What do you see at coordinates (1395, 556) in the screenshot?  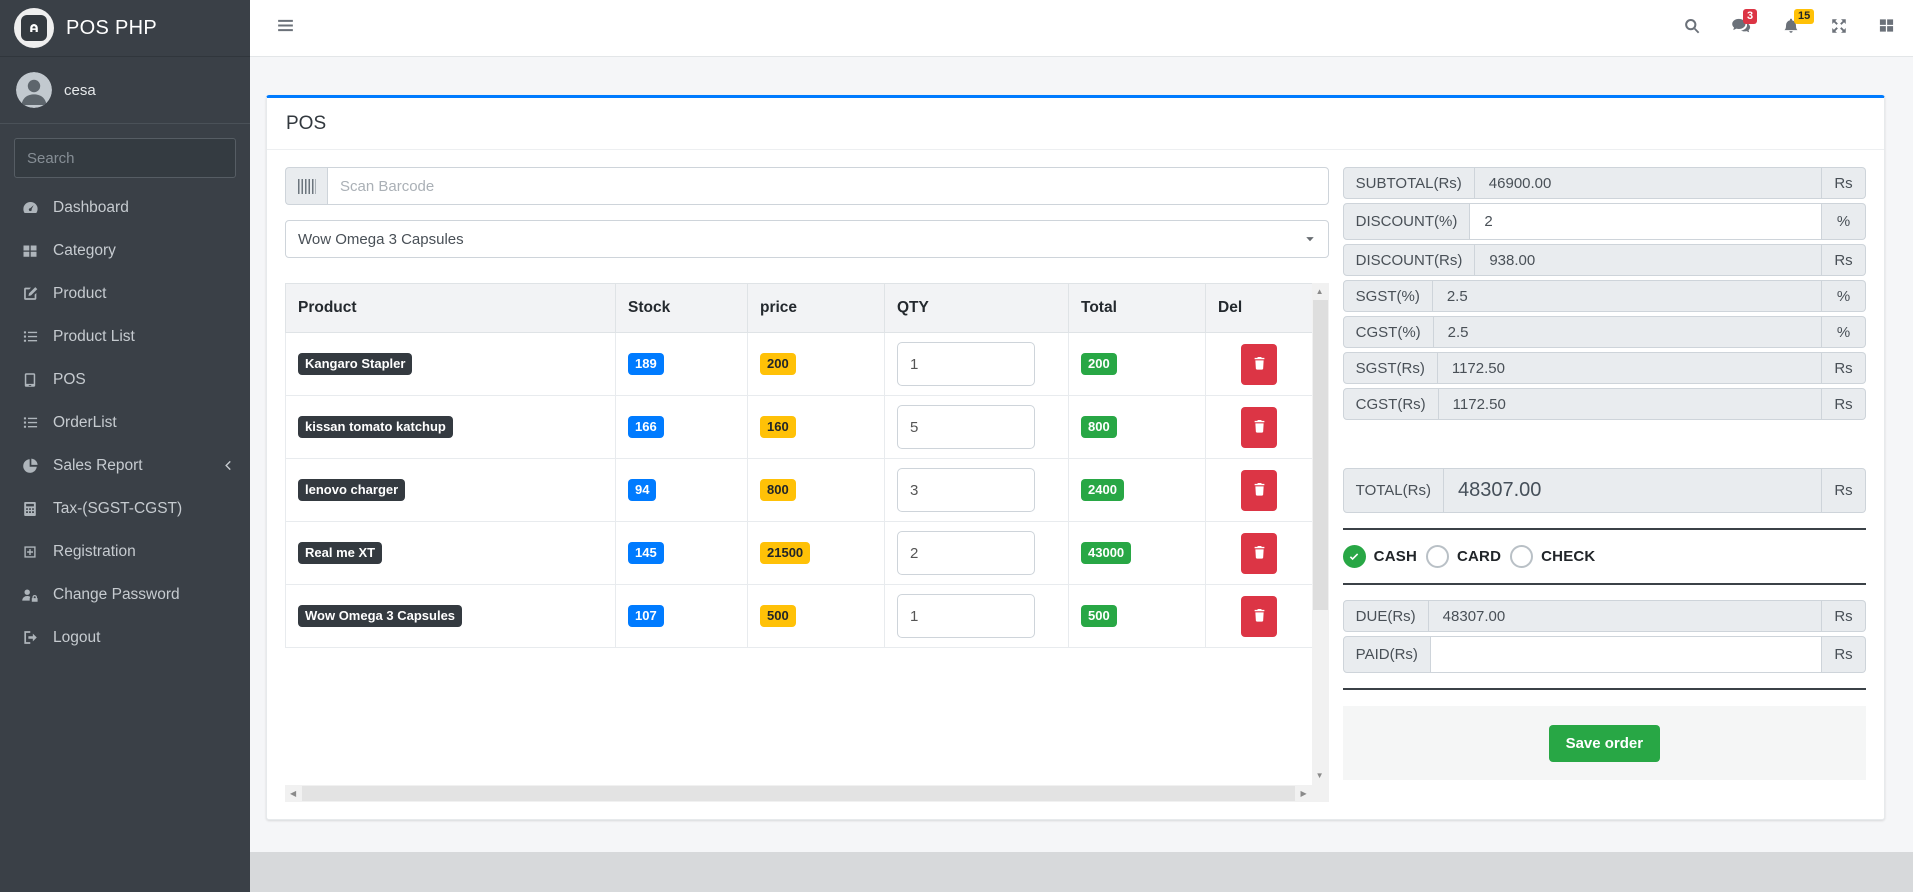 I see `payment-label: CASH` at bounding box center [1395, 556].